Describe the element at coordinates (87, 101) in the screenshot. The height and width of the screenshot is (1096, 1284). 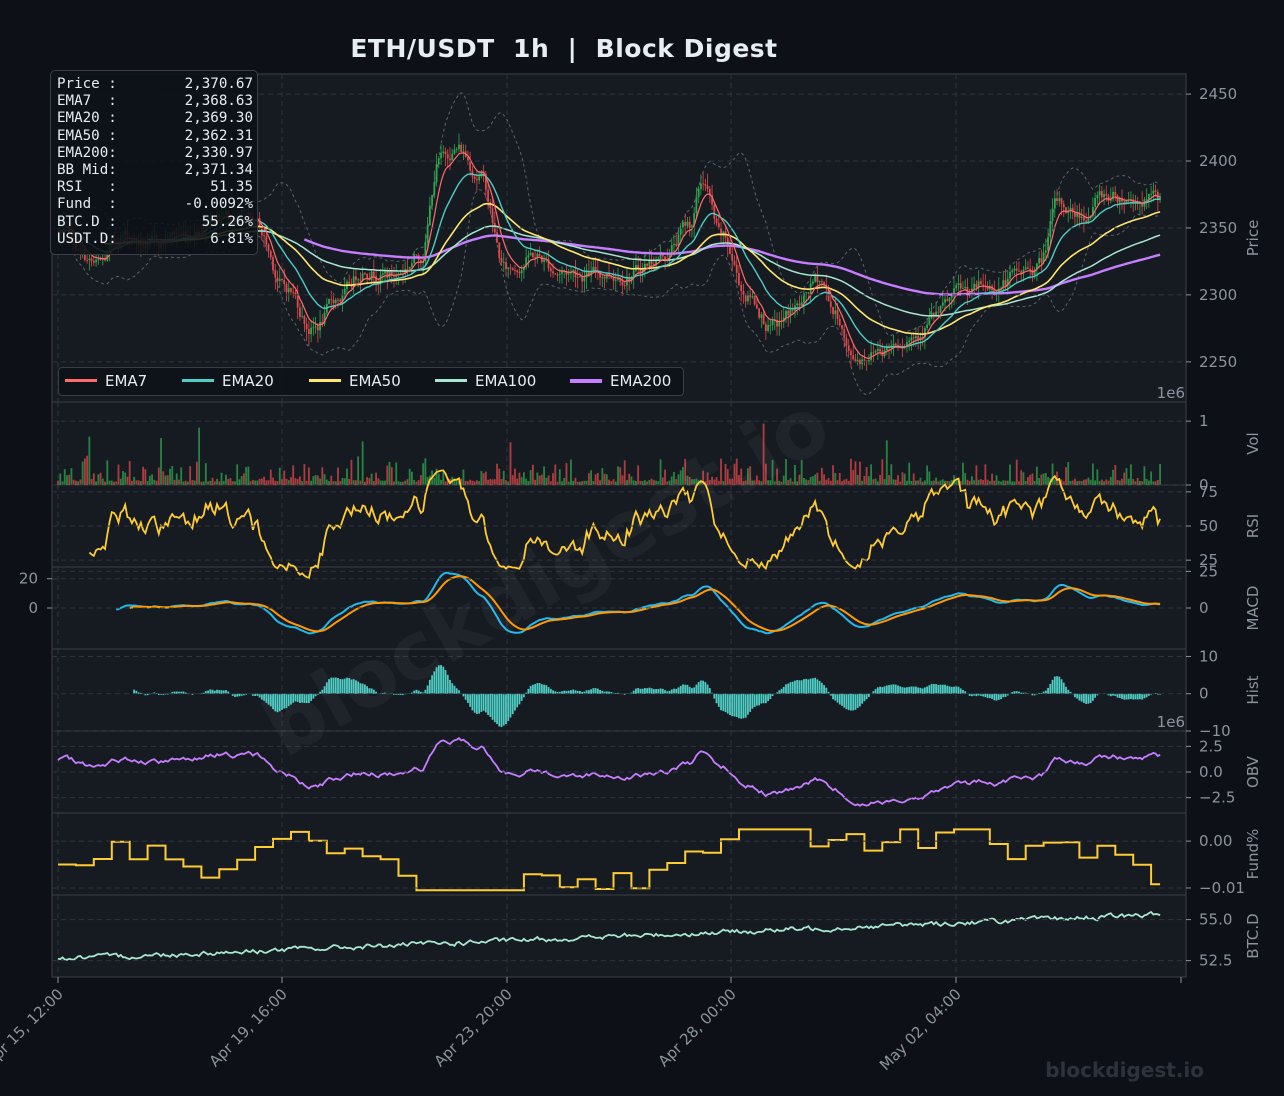
I see `info-label: EMA7 :` at that location.